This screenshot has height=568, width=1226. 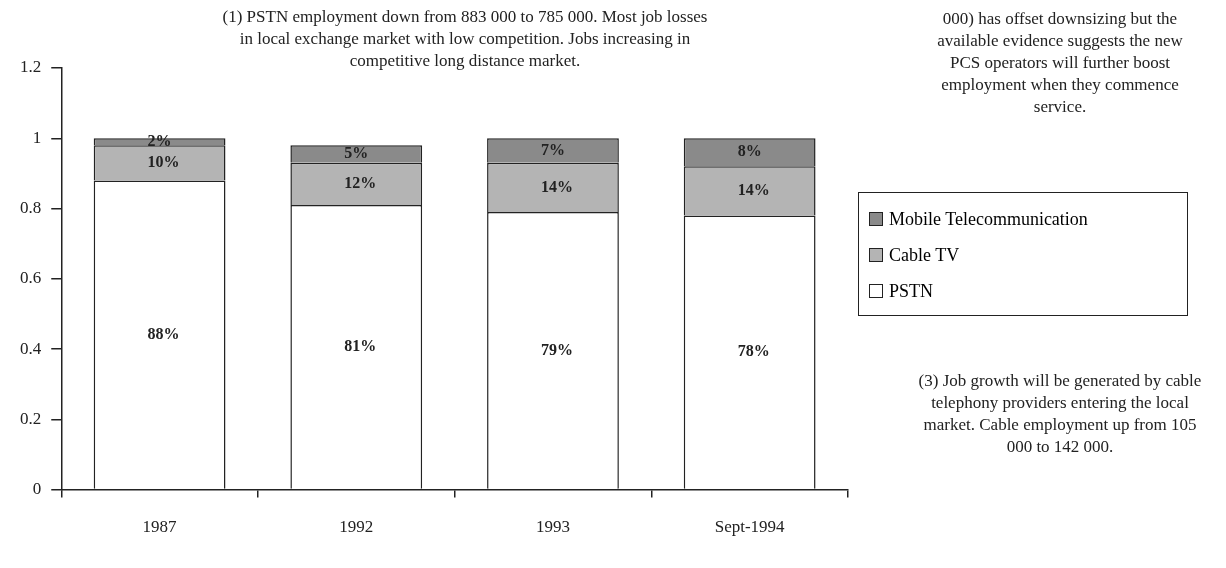 I want to click on legend-label: Mobile Telecommunication, so click(x=988, y=219).